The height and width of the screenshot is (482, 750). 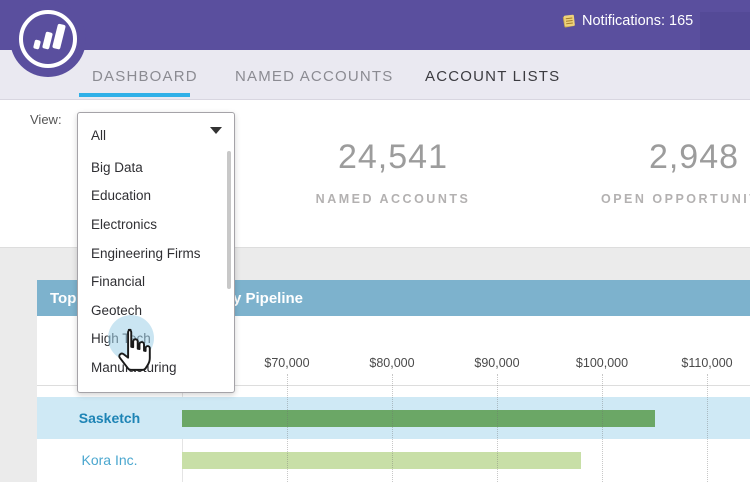 I want to click on tab-dashboard: DASHBOARD, so click(x=145, y=76).